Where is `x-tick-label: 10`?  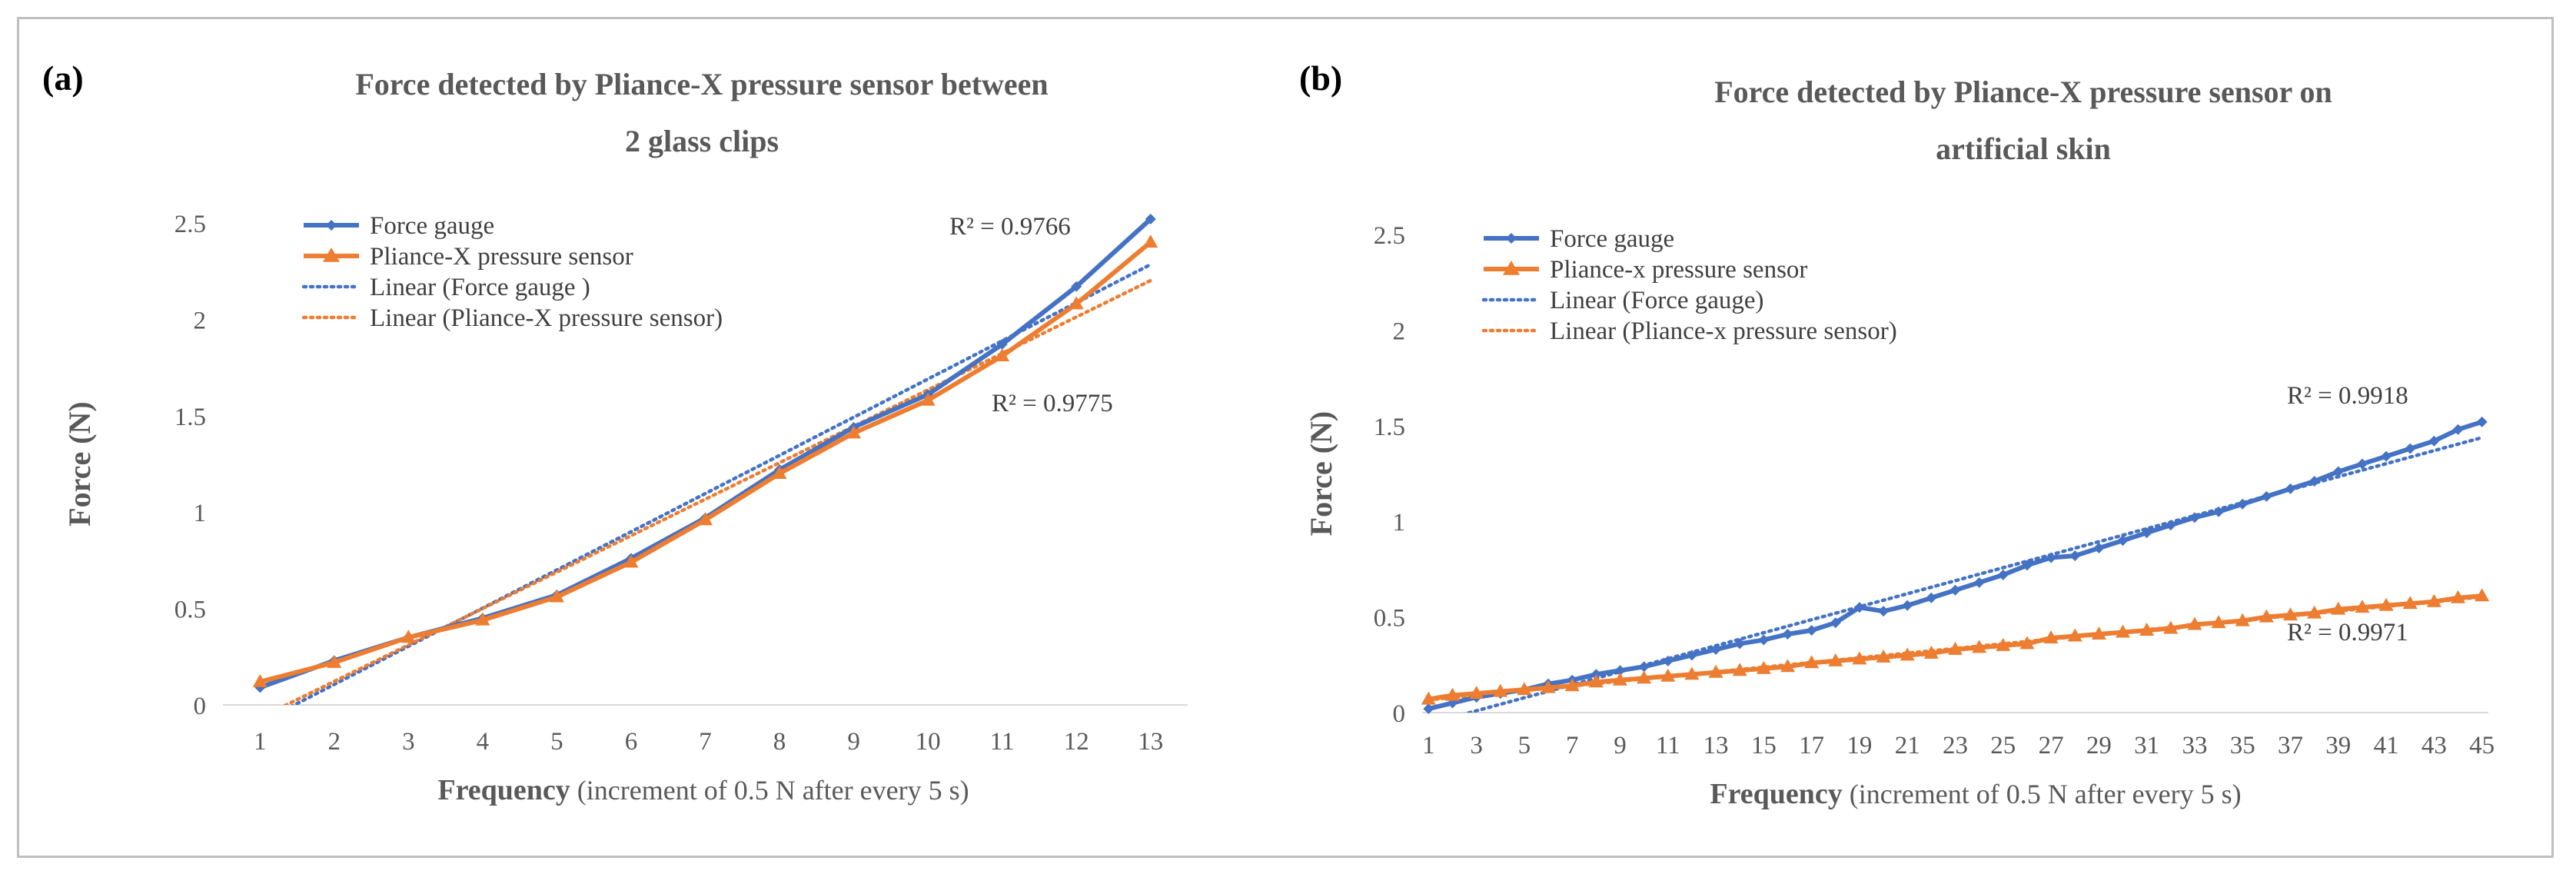 x-tick-label: 10 is located at coordinates (928, 742).